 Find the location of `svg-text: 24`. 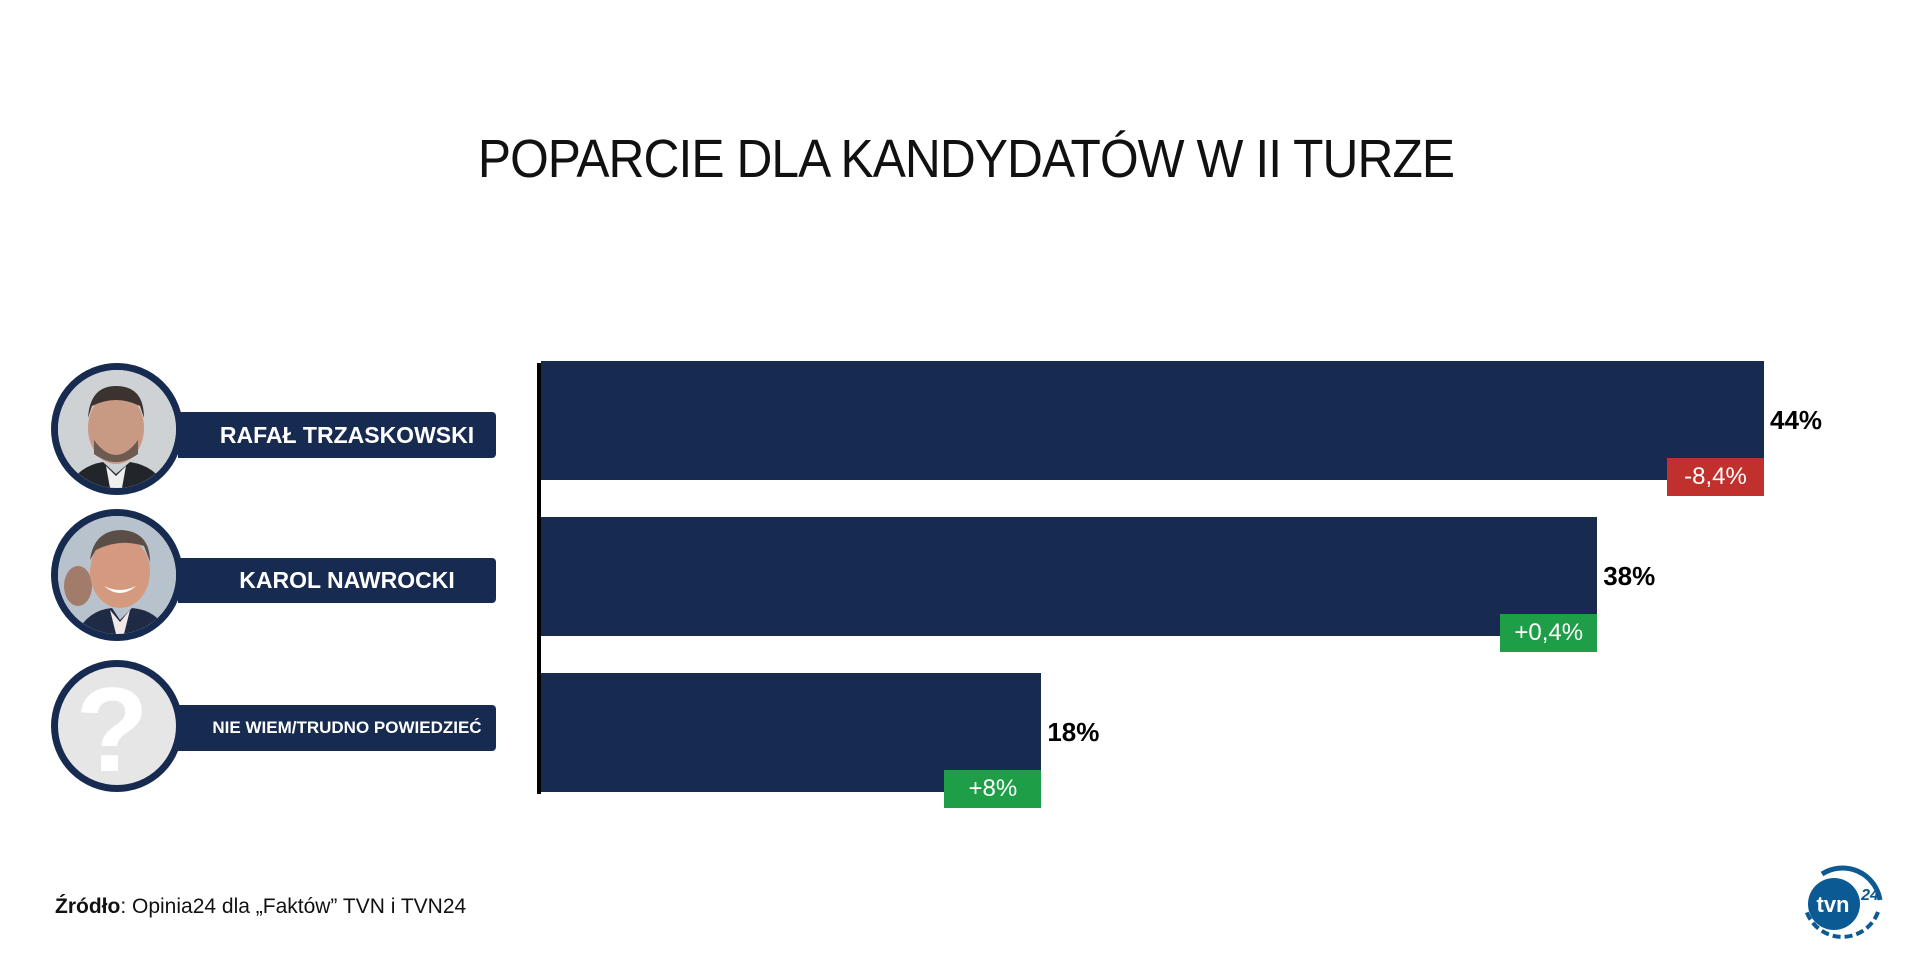

svg-text: 24 is located at coordinates (1869, 895).